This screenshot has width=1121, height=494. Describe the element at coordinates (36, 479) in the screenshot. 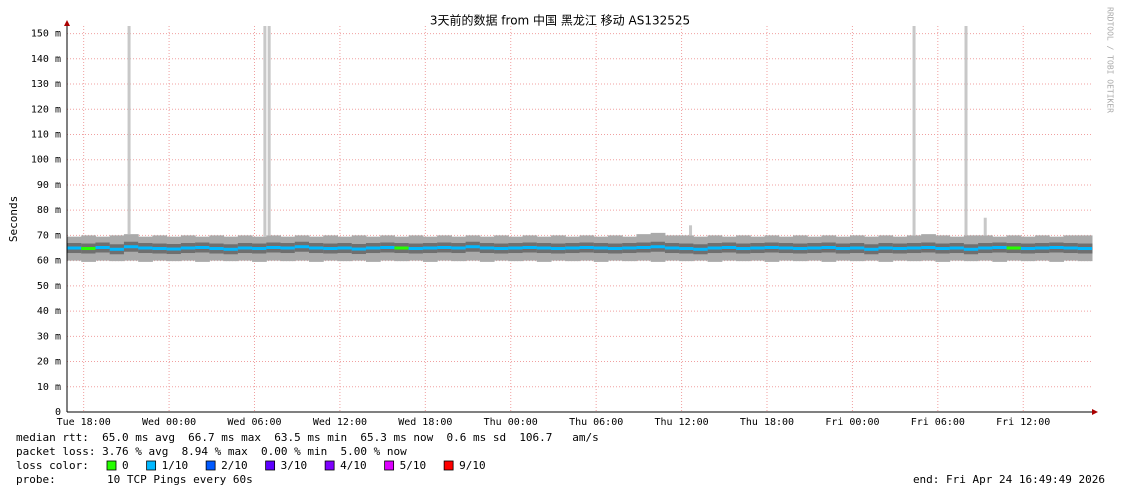

I see `probe-label: probe:` at that location.